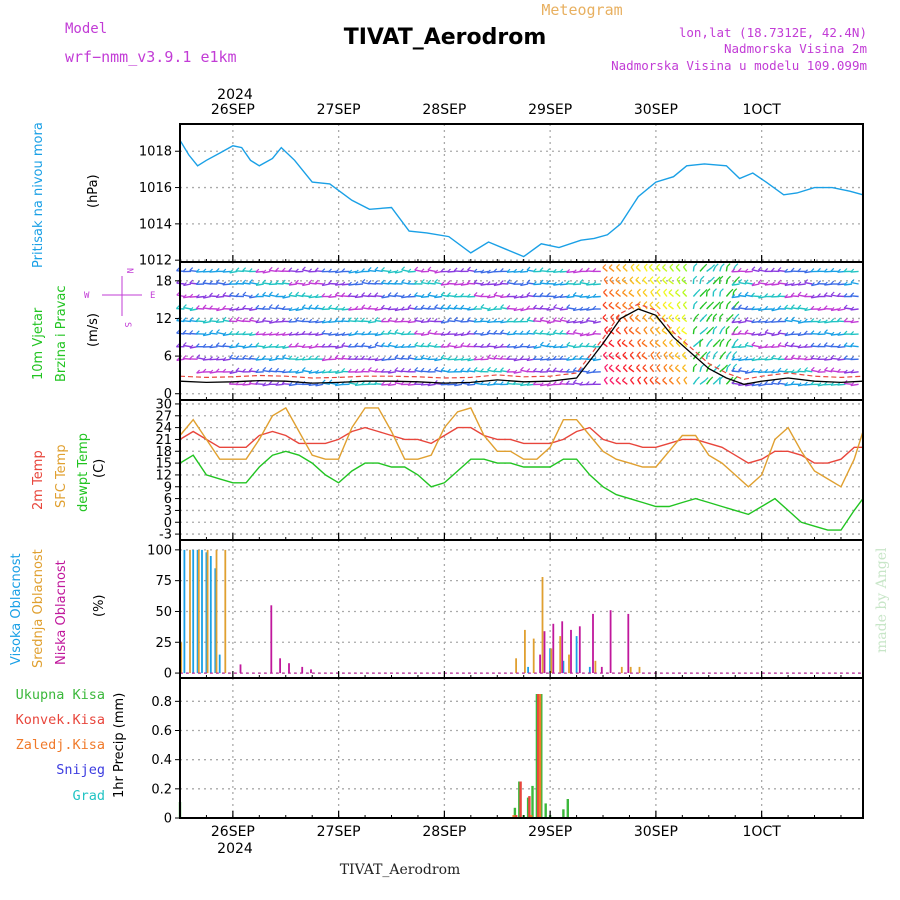  Describe the element at coordinates (444, 832) in the screenshot. I see `day-label-bottom: 28SEP` at that location.